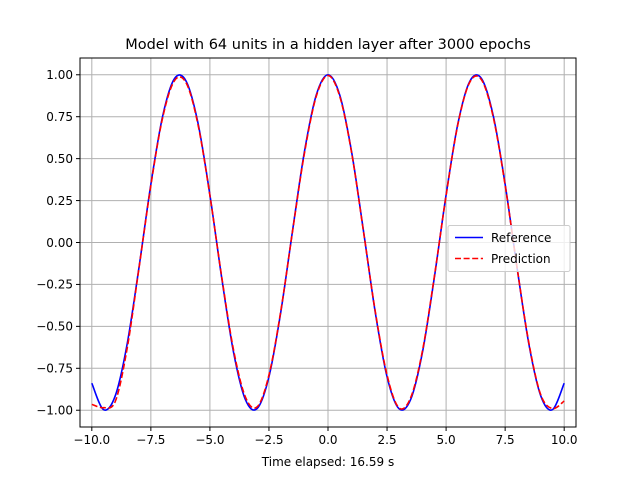 This screenshot has width=640, height=480. What do you see at coordinates (327, 440) in the screenshot?
I see `x-tick-label: 0.0` at bounding box center [327, 440].